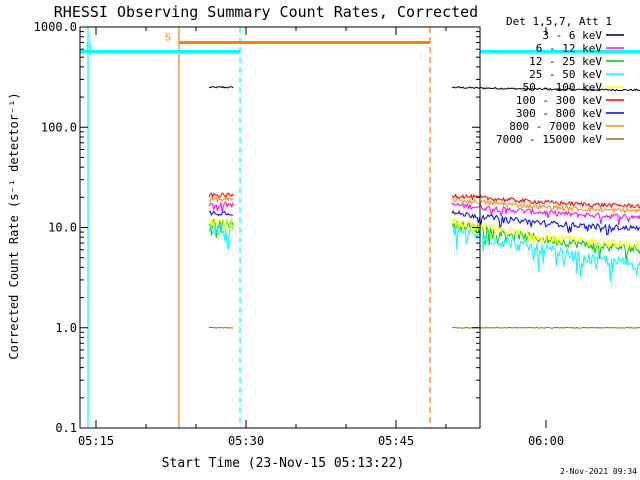 This screenshot has height=480, width=640. Describe the element at coordinates (555, 126) in the screenshot. I see `legend-label-7: 800 - 7000 keV` at that location.